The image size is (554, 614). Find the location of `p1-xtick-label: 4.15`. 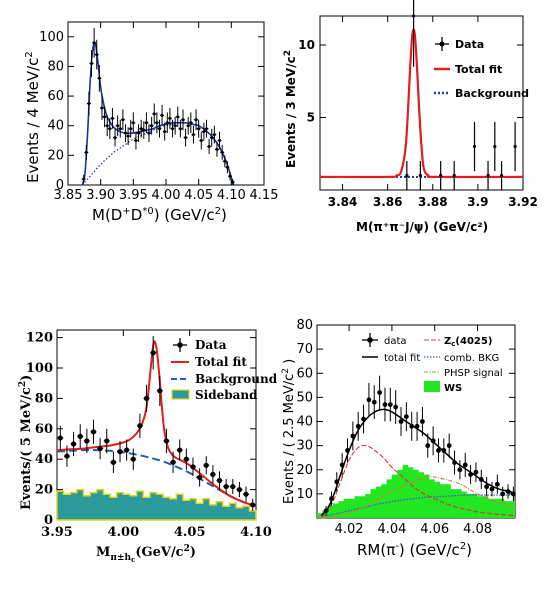

p1-xtick-label: 4.15 is located at coordinates (264, 195).